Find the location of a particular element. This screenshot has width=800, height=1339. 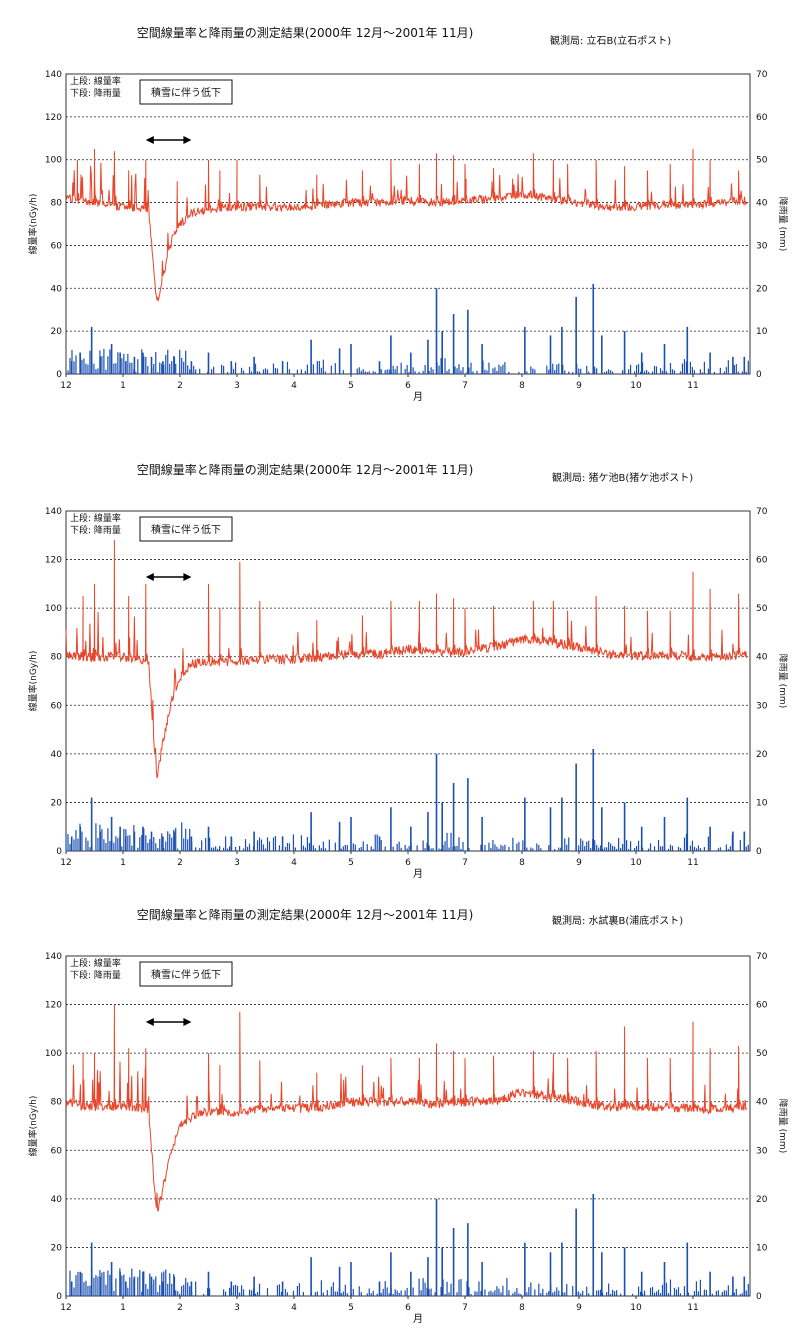

dose-rate-line is located at coordinates (406, 1108).